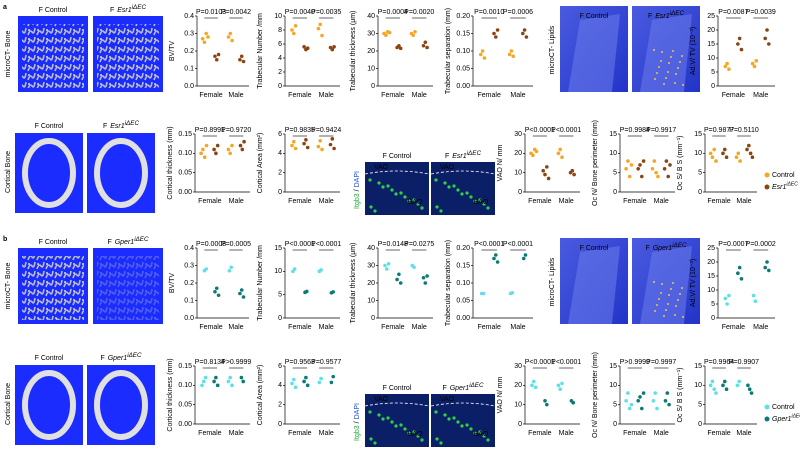 This screenshot has width=800, height=449. What do you see at coordinates (128, 288) in the screenshot?
I see `bone-texture` at bounding box center [128, 288].